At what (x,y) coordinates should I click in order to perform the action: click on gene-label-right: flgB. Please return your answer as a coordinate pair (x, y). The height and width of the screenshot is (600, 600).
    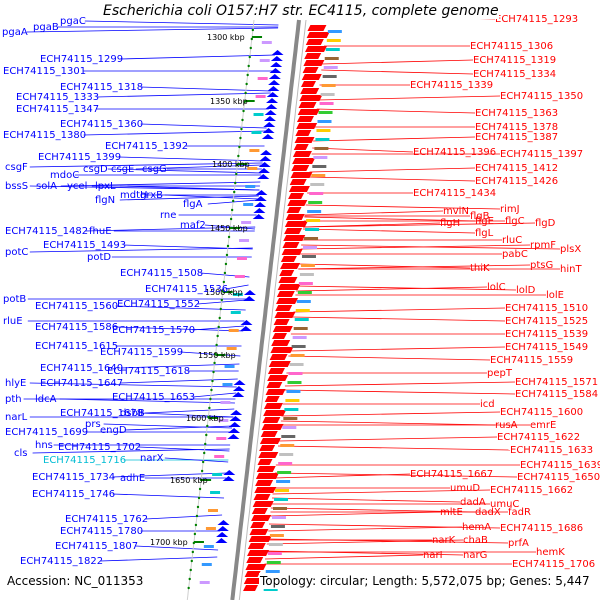
    Looking at the image, I should click on (480, 216).